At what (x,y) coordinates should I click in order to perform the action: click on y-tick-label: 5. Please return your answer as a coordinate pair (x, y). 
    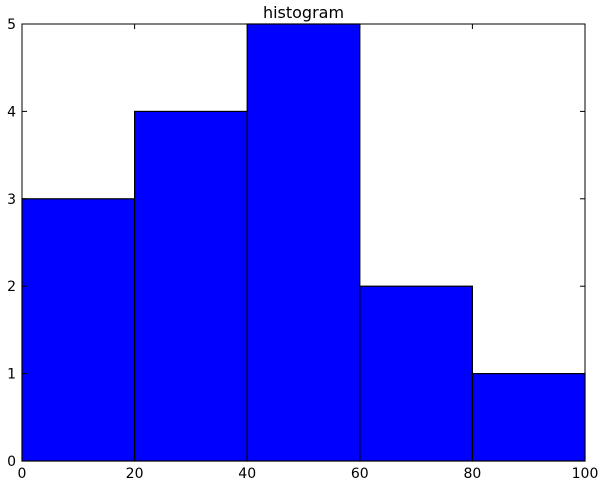
    Looking at the image, I should click on (11, 25).